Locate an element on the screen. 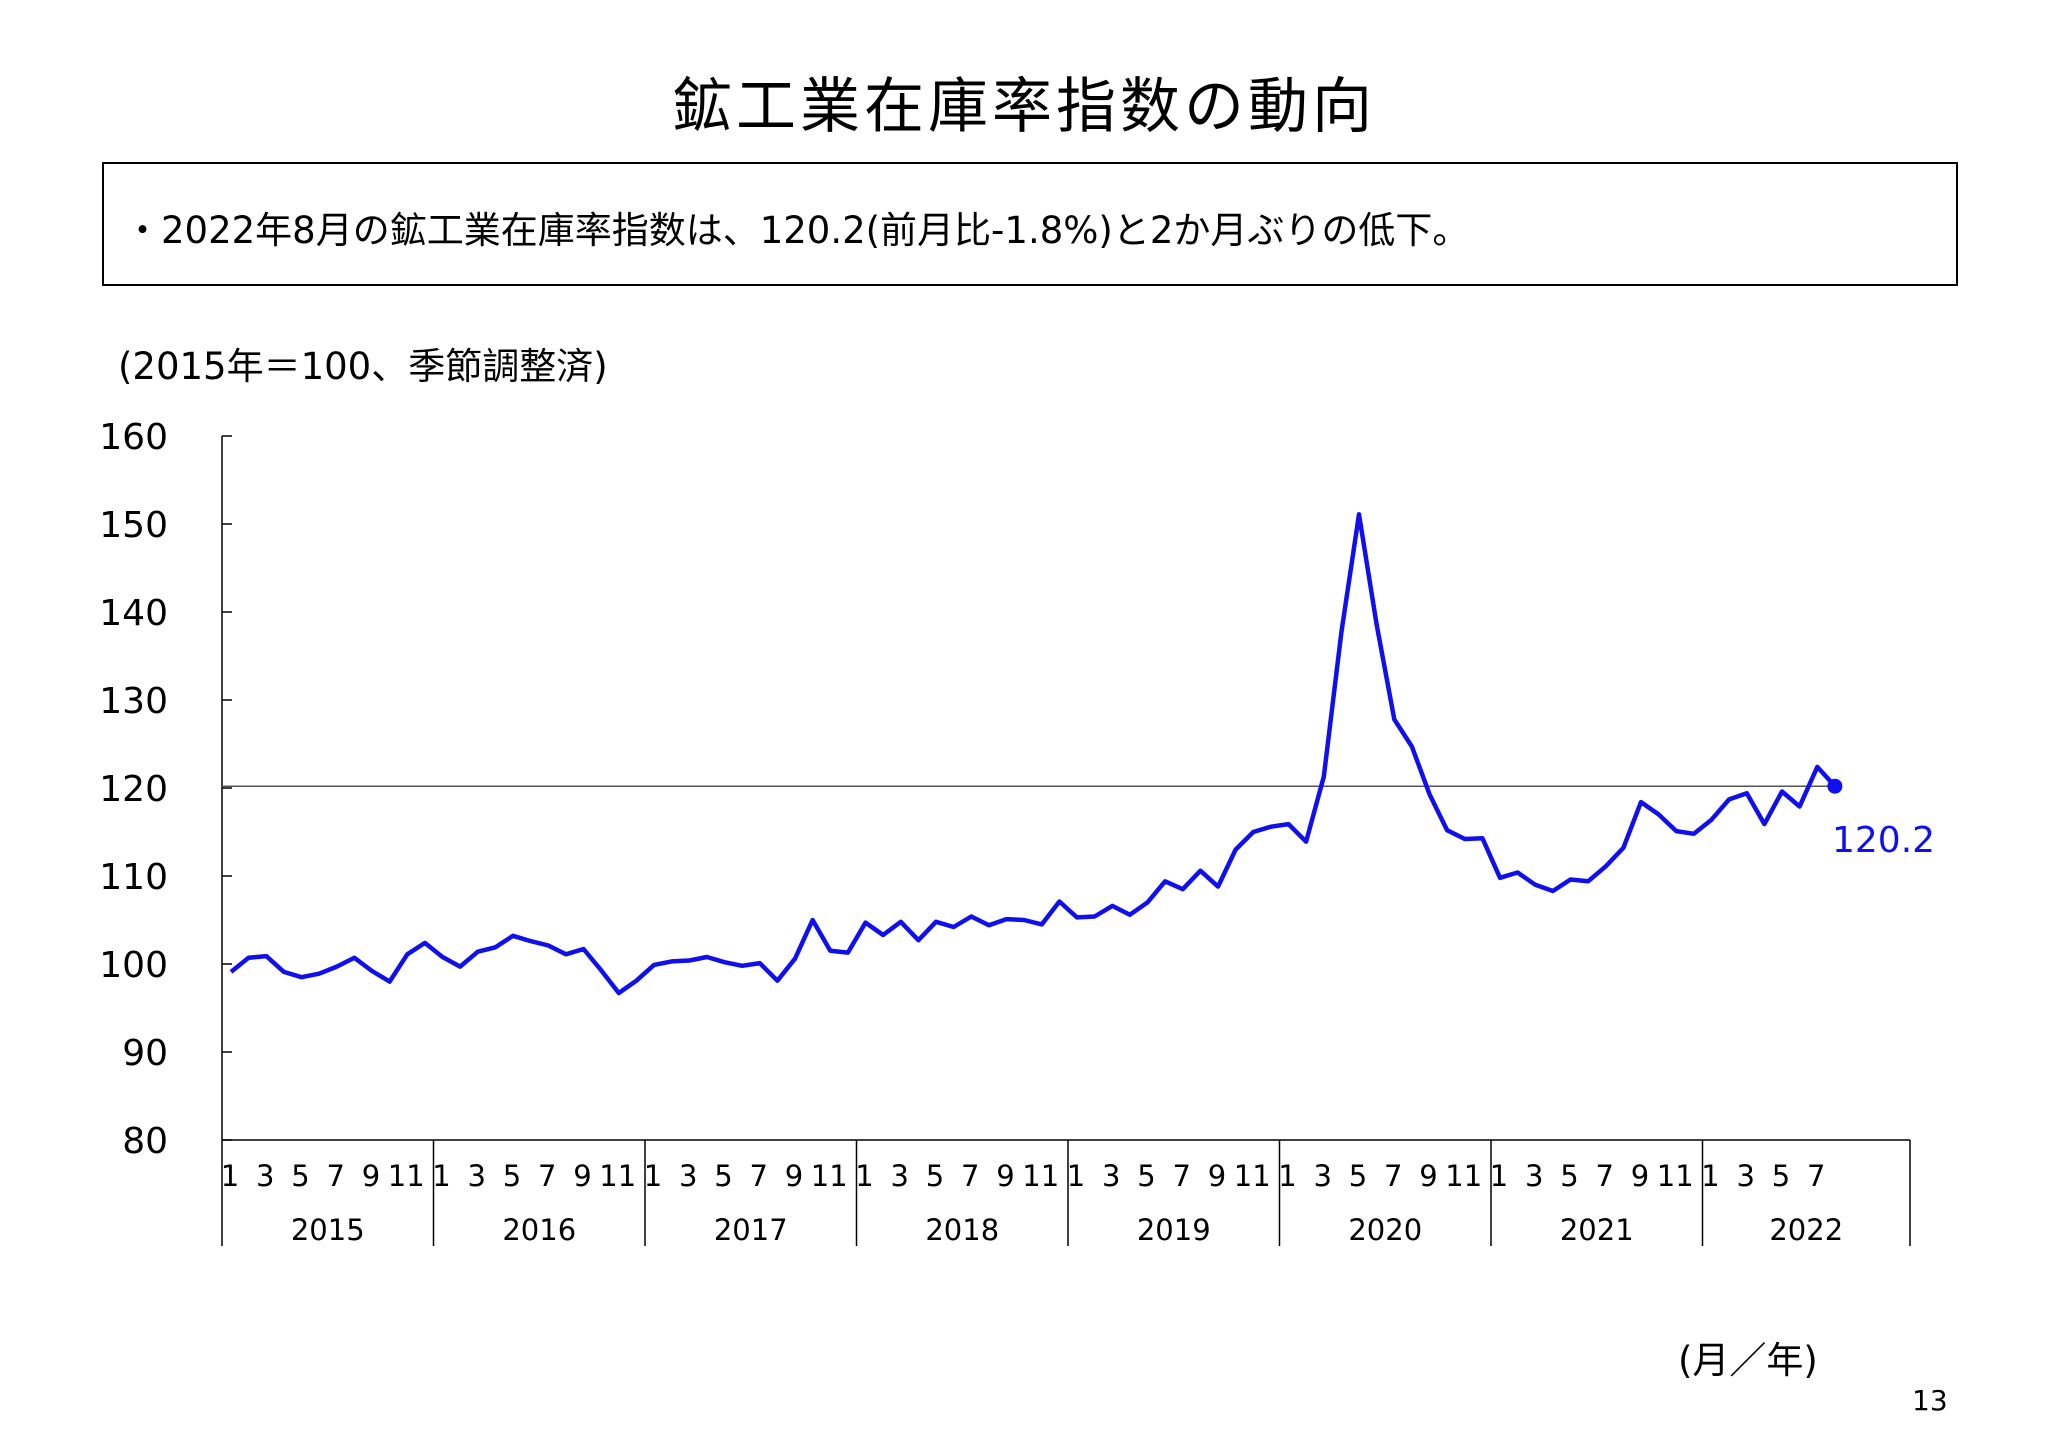 The image size is (2048, 1448). page-number: 13 is located at coordinates (1930, 1400).